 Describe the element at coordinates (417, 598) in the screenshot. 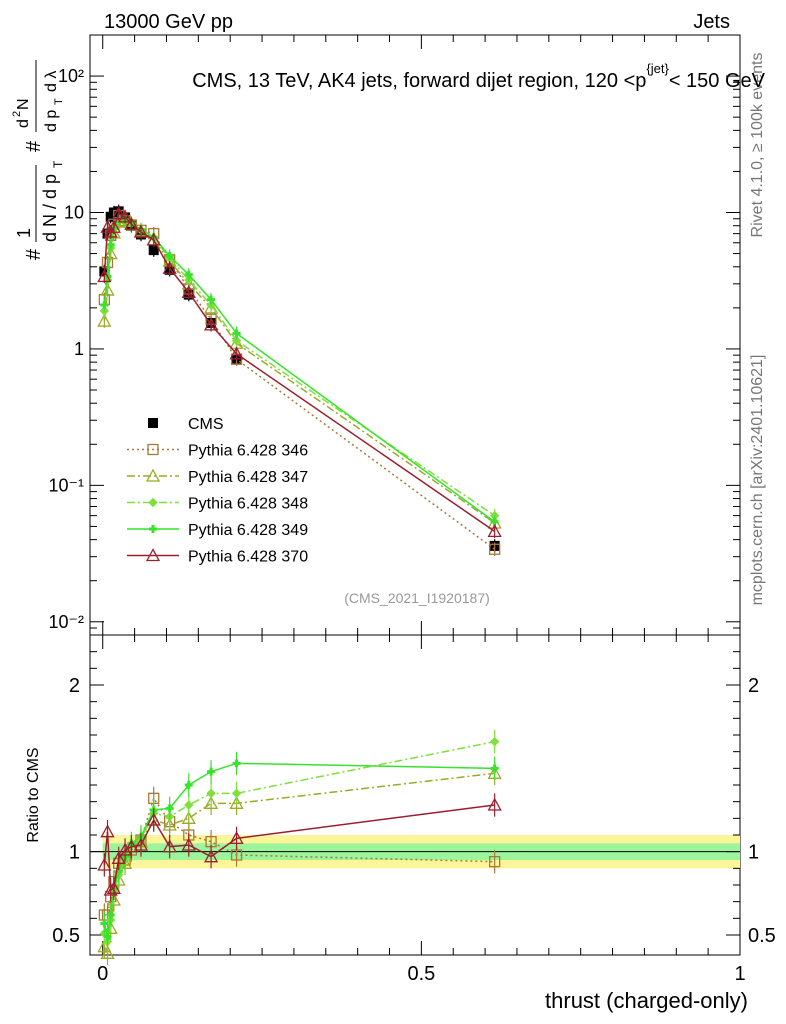

I see `analysis-watermark: (CMS_2021_I1920187)` at that location.